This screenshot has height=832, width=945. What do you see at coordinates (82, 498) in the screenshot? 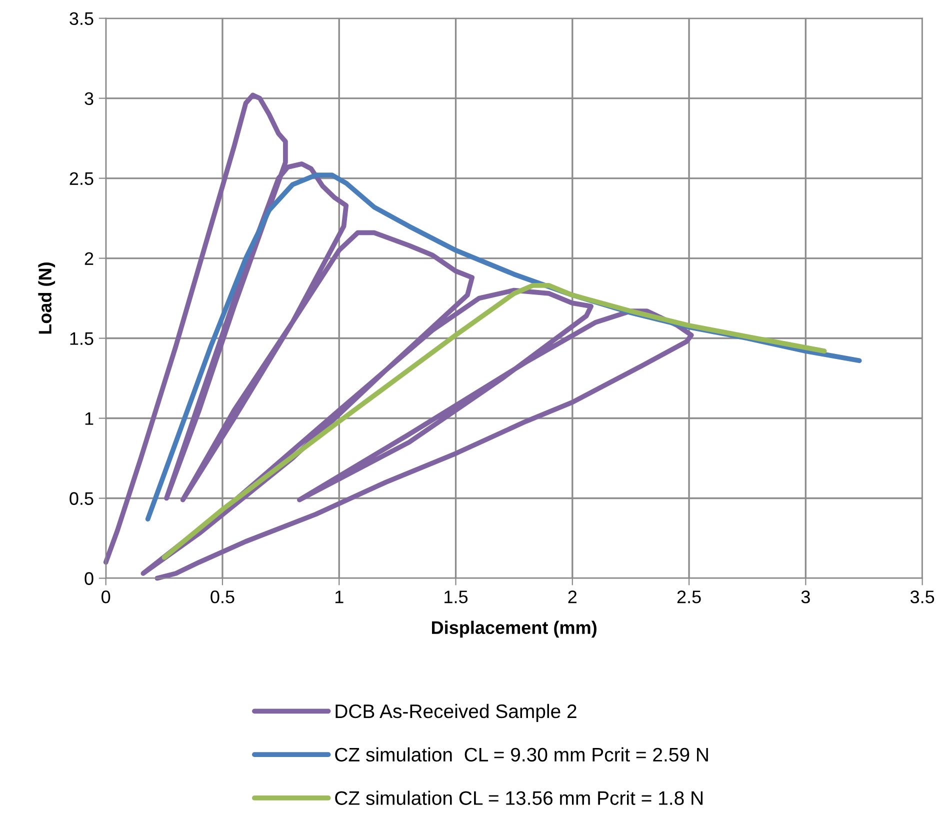
I see `y-tick-label: 0.5` at bounding box center [82, 498].